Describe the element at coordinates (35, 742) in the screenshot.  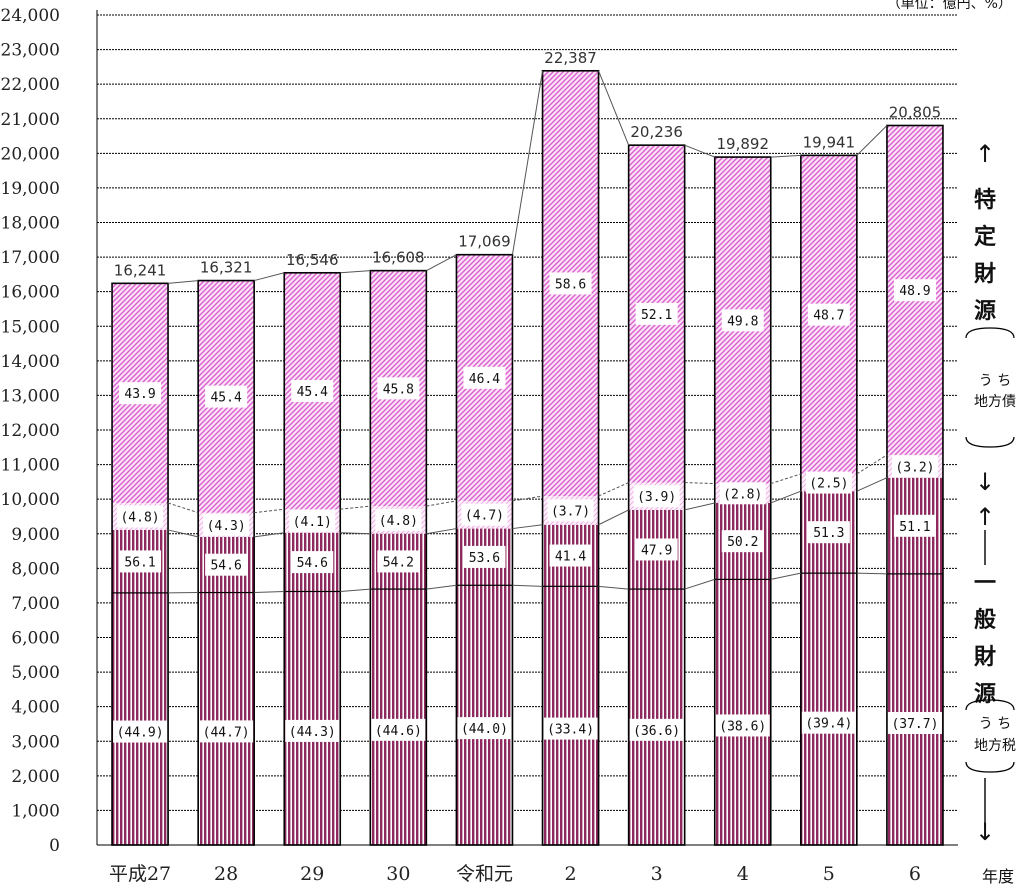
I see `y-tick-label: 3,000` at that location.